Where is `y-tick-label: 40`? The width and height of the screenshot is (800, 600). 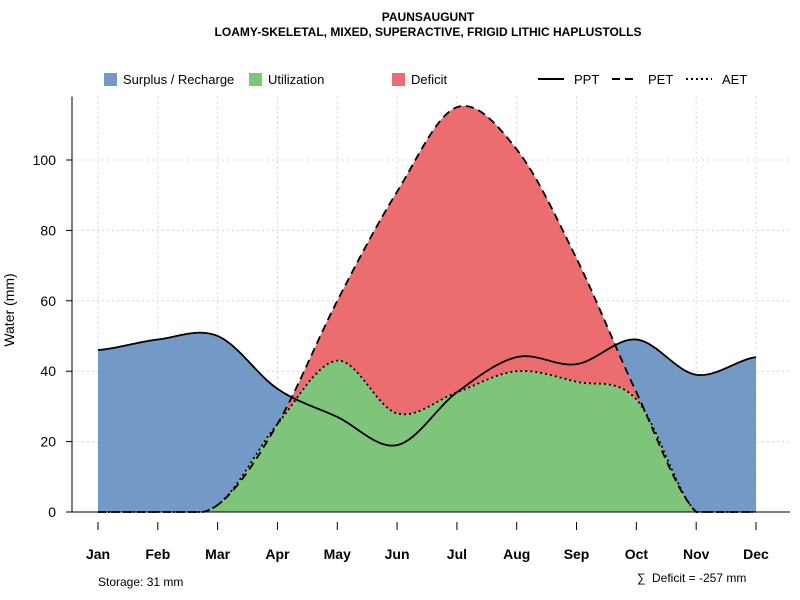
y-tick-label: 40 is located at coordinates (48, 371).